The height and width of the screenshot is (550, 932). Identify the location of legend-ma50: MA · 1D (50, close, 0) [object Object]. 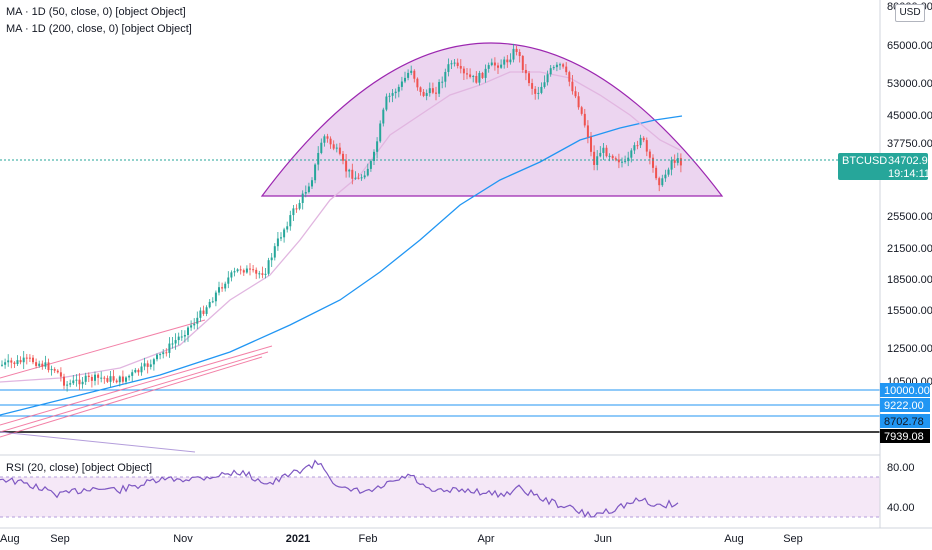
(96, 12).